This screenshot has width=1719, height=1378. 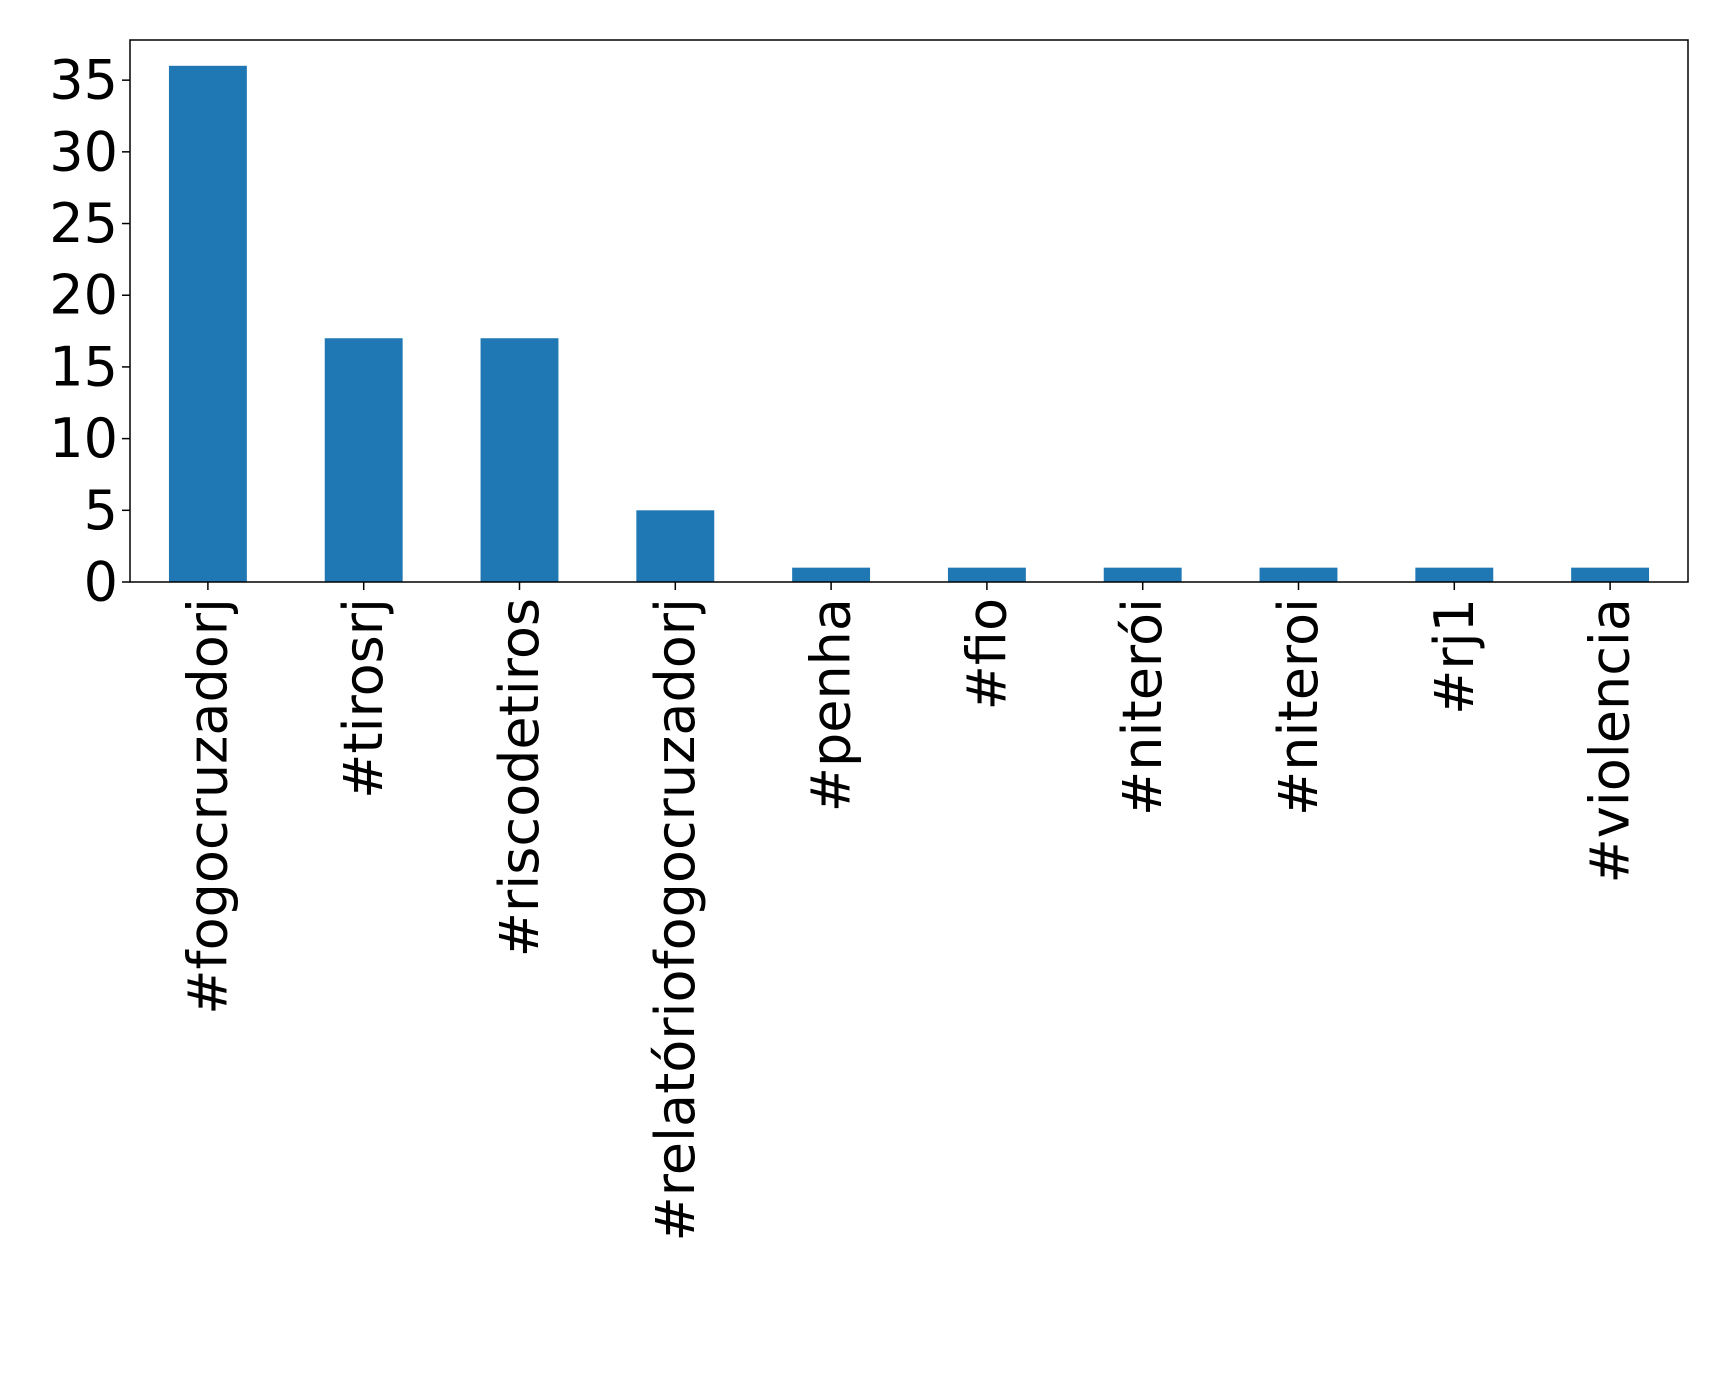 I want to click on y-tick-label: 25, so click(x=83, y=223).